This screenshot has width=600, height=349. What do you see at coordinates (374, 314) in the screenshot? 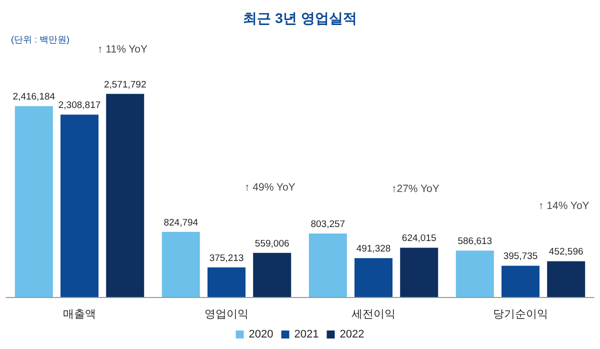
I see `x-tick-label: 세전이익` at bounding box center [374, 314].